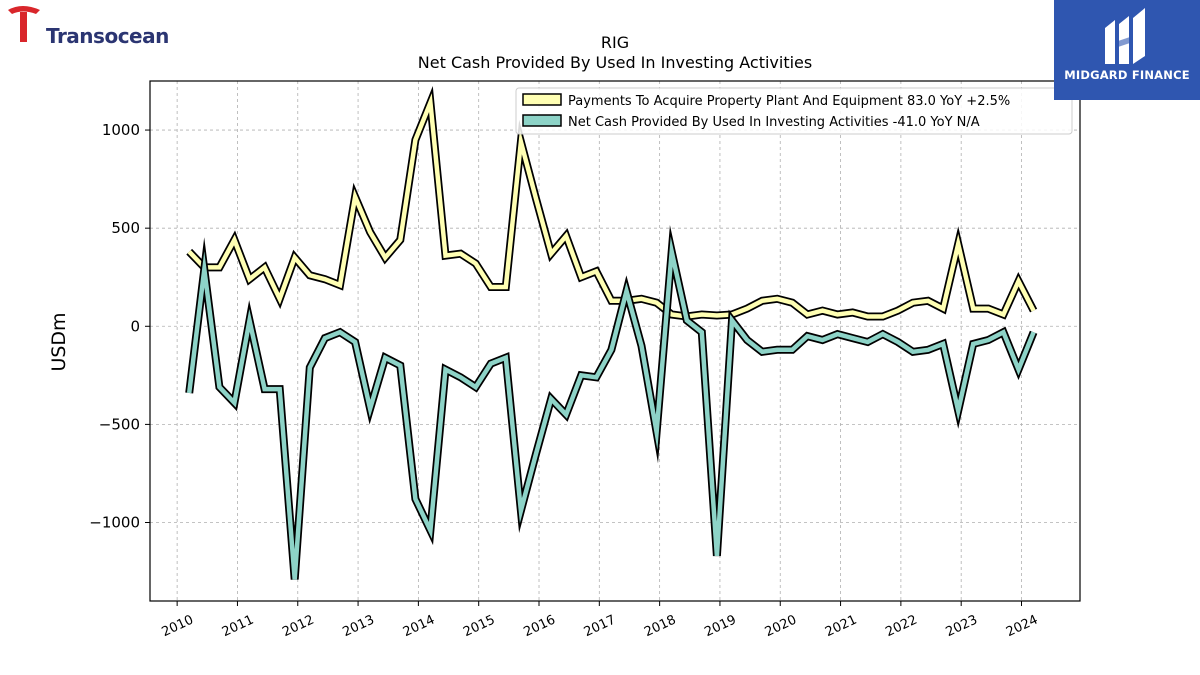 This screenshot has height=675, width=1200. What do you see at coordinates (1125, 36) in the screenshot?
I see `midgard-logo-icon` at bounding box center [1125, 36].